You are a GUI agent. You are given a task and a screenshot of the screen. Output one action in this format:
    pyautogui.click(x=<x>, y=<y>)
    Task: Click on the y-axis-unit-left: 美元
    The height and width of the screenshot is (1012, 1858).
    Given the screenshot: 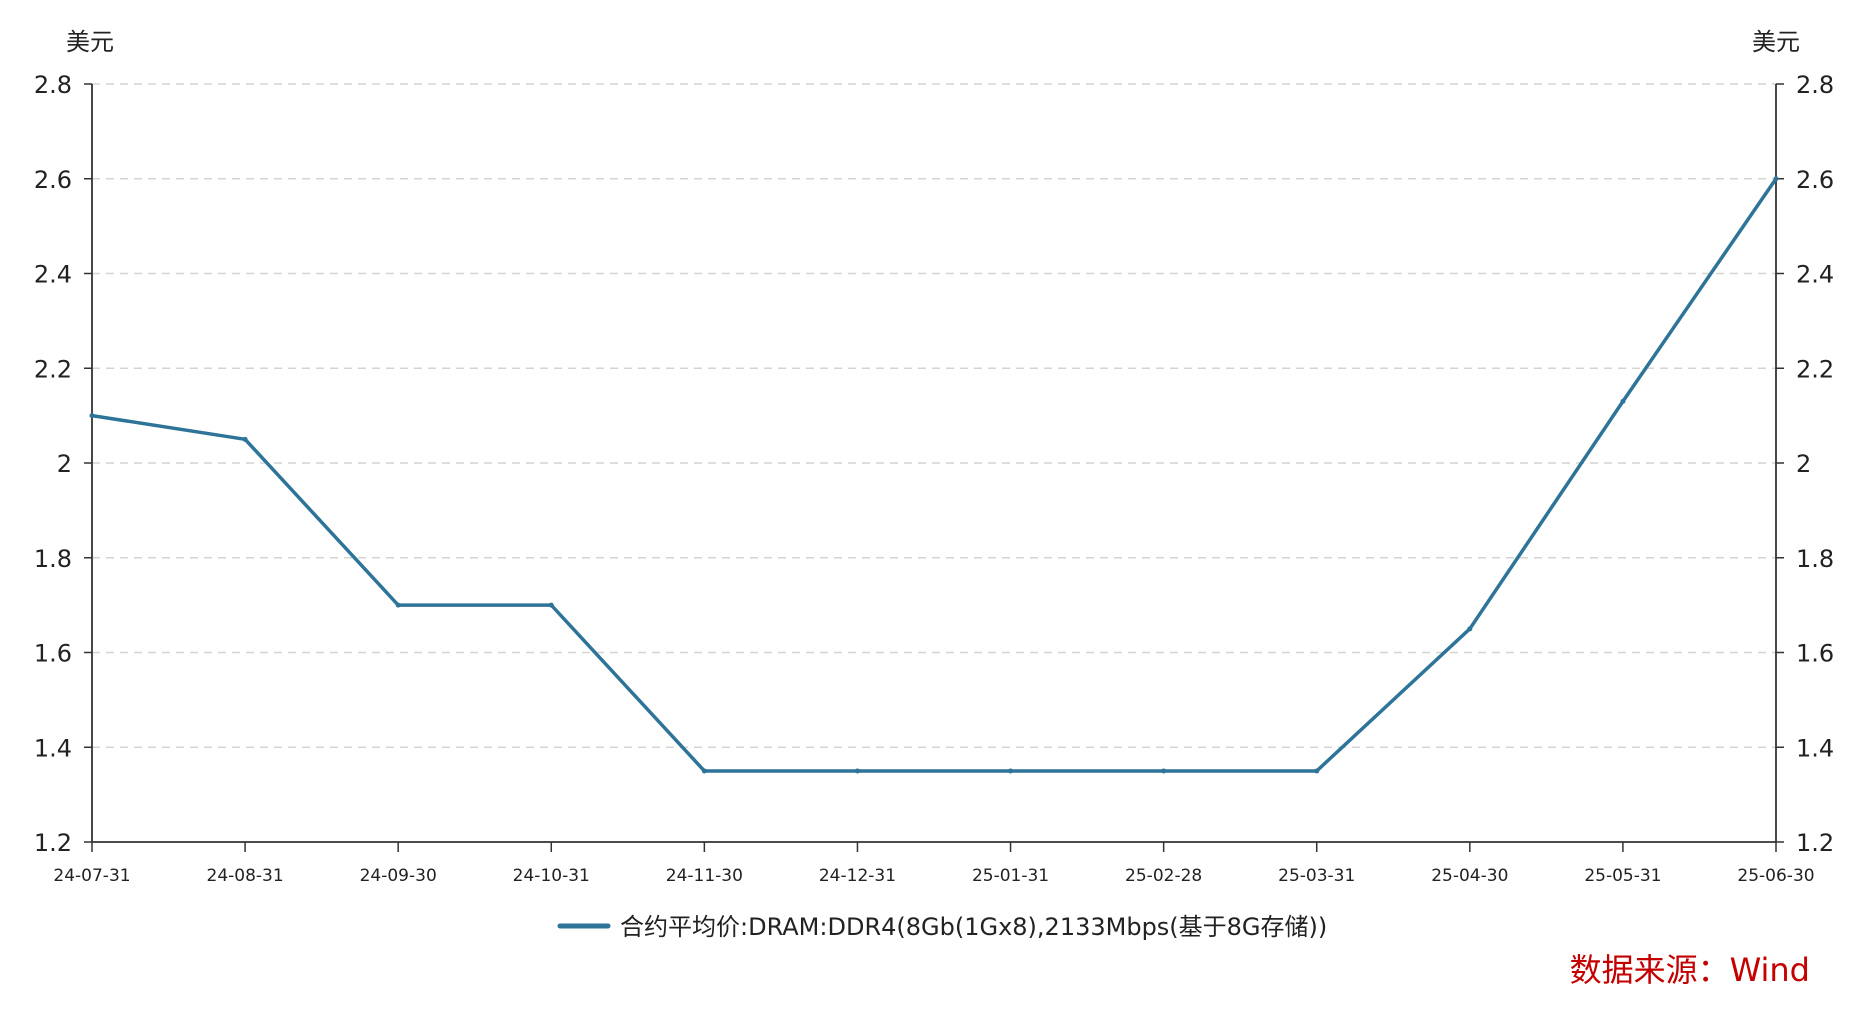 What is the action you would take?
    pyautogui.click(x=90, y=42)
    